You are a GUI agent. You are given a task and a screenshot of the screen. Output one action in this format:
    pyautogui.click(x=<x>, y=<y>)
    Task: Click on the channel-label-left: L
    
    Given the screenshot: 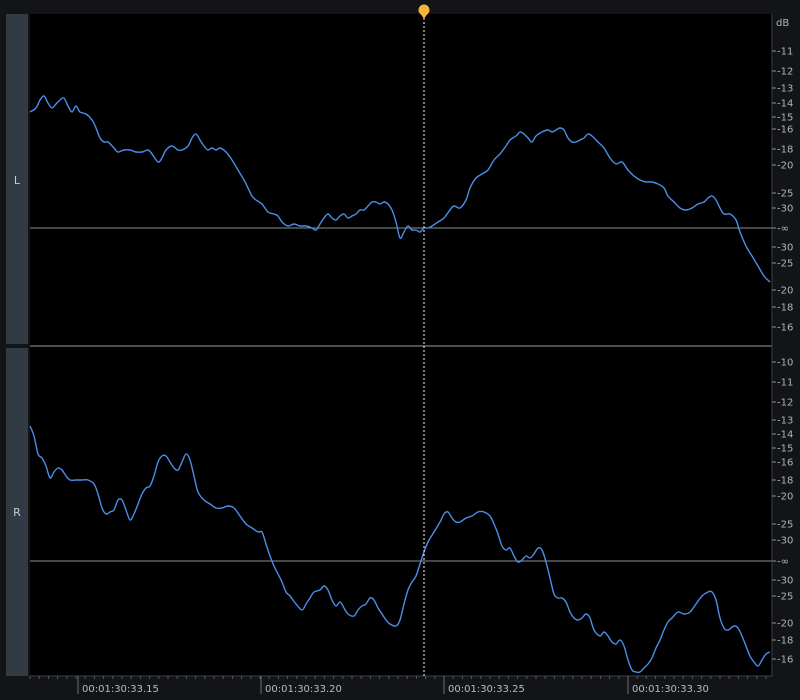 What is the action you would take?
    pyautogui.click(x=17, y=179)
    